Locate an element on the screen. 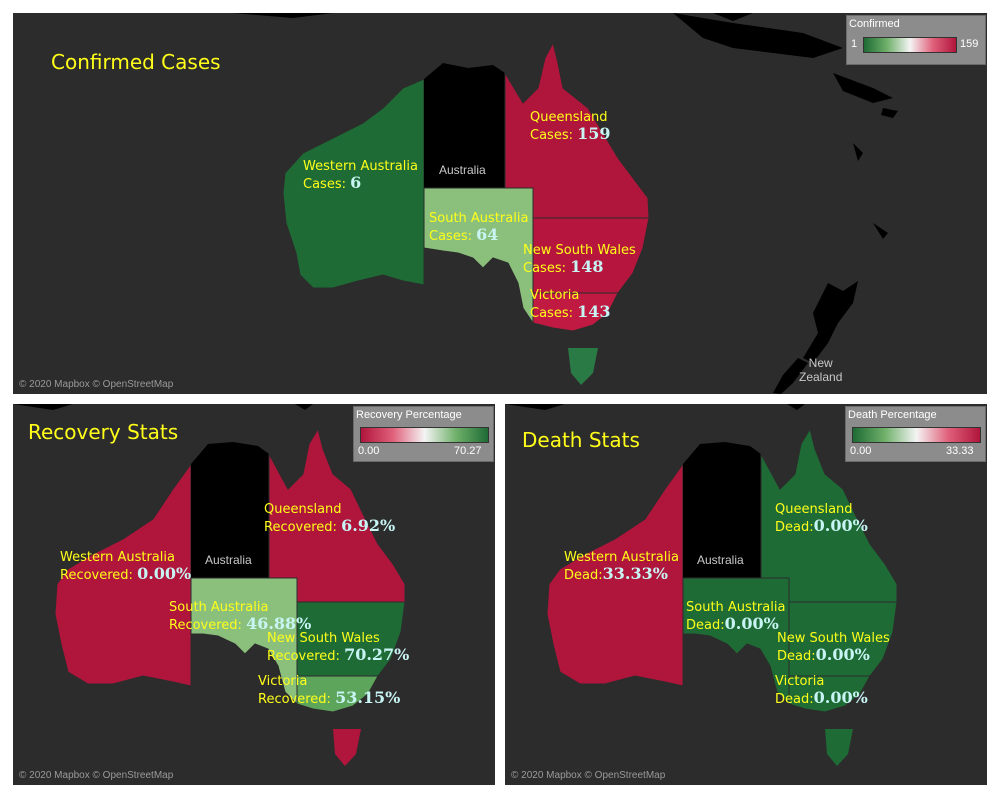 The height and width of the screenshot is (800, 1000). death-legend: Death Percentage 0.00 33.33 is located at coordinates (915, 434).